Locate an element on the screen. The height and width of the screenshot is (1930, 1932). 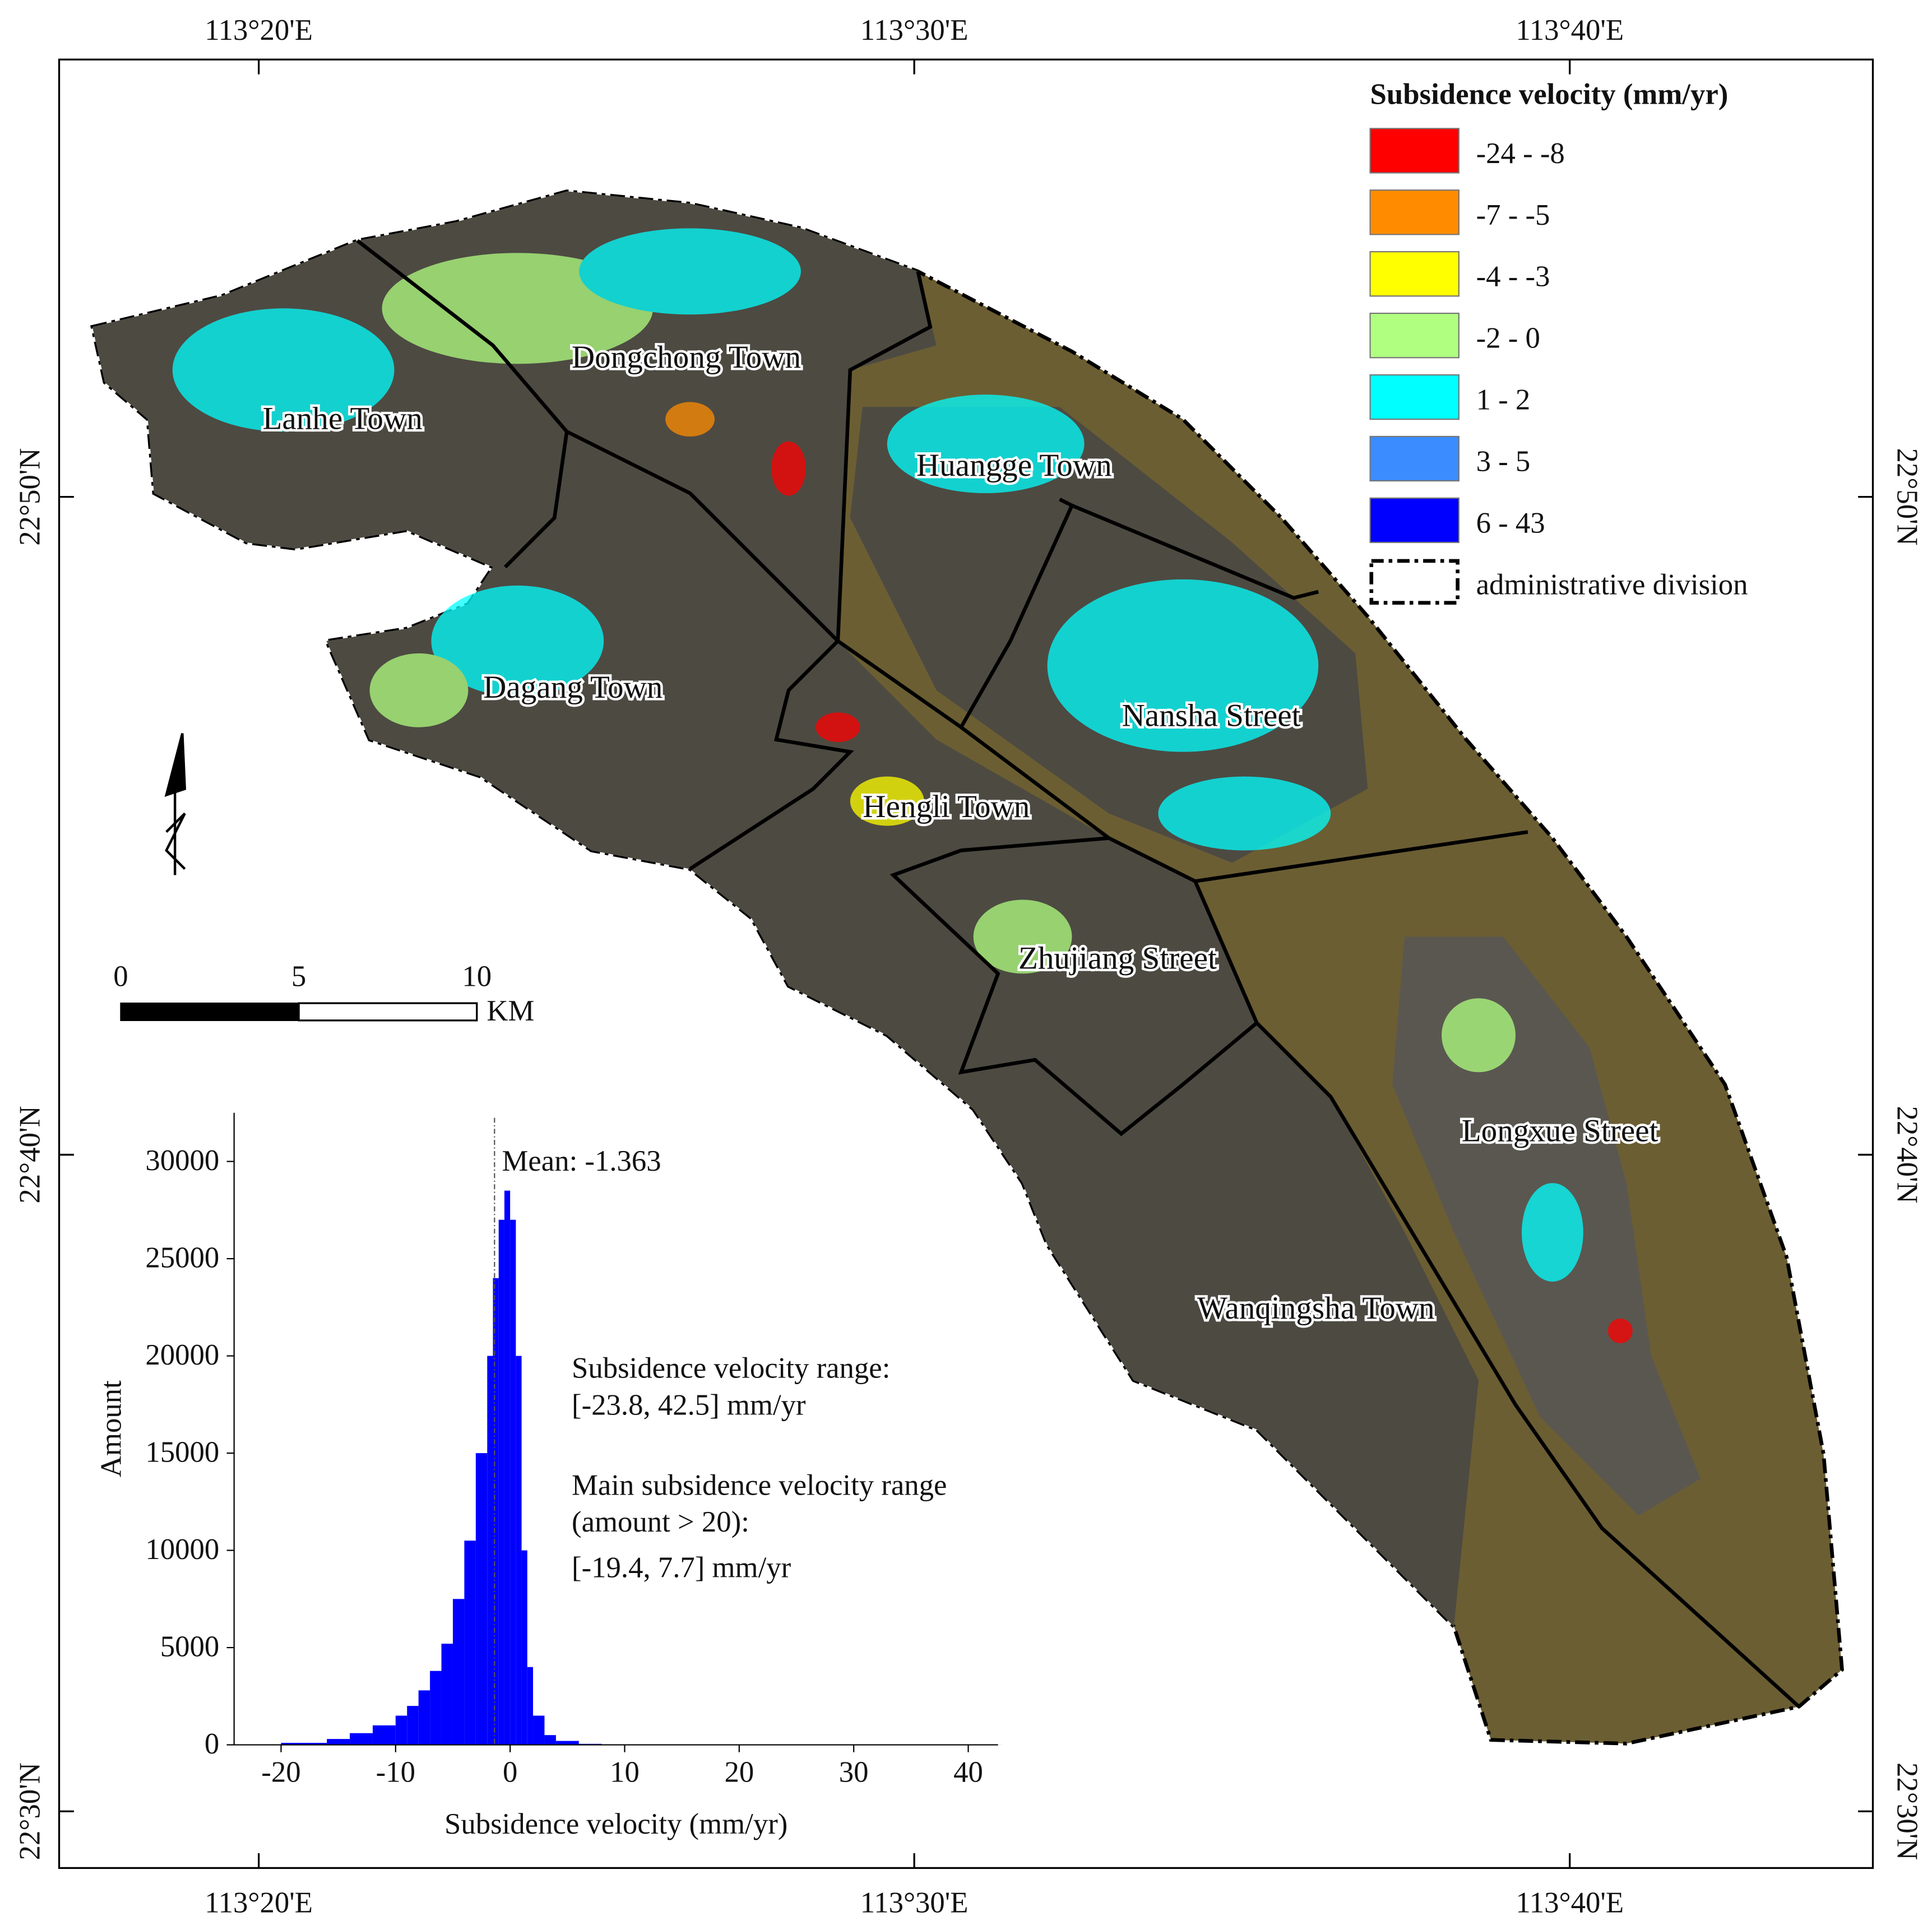
place-label: Lanhe Town is located at coordinates (342, 419).